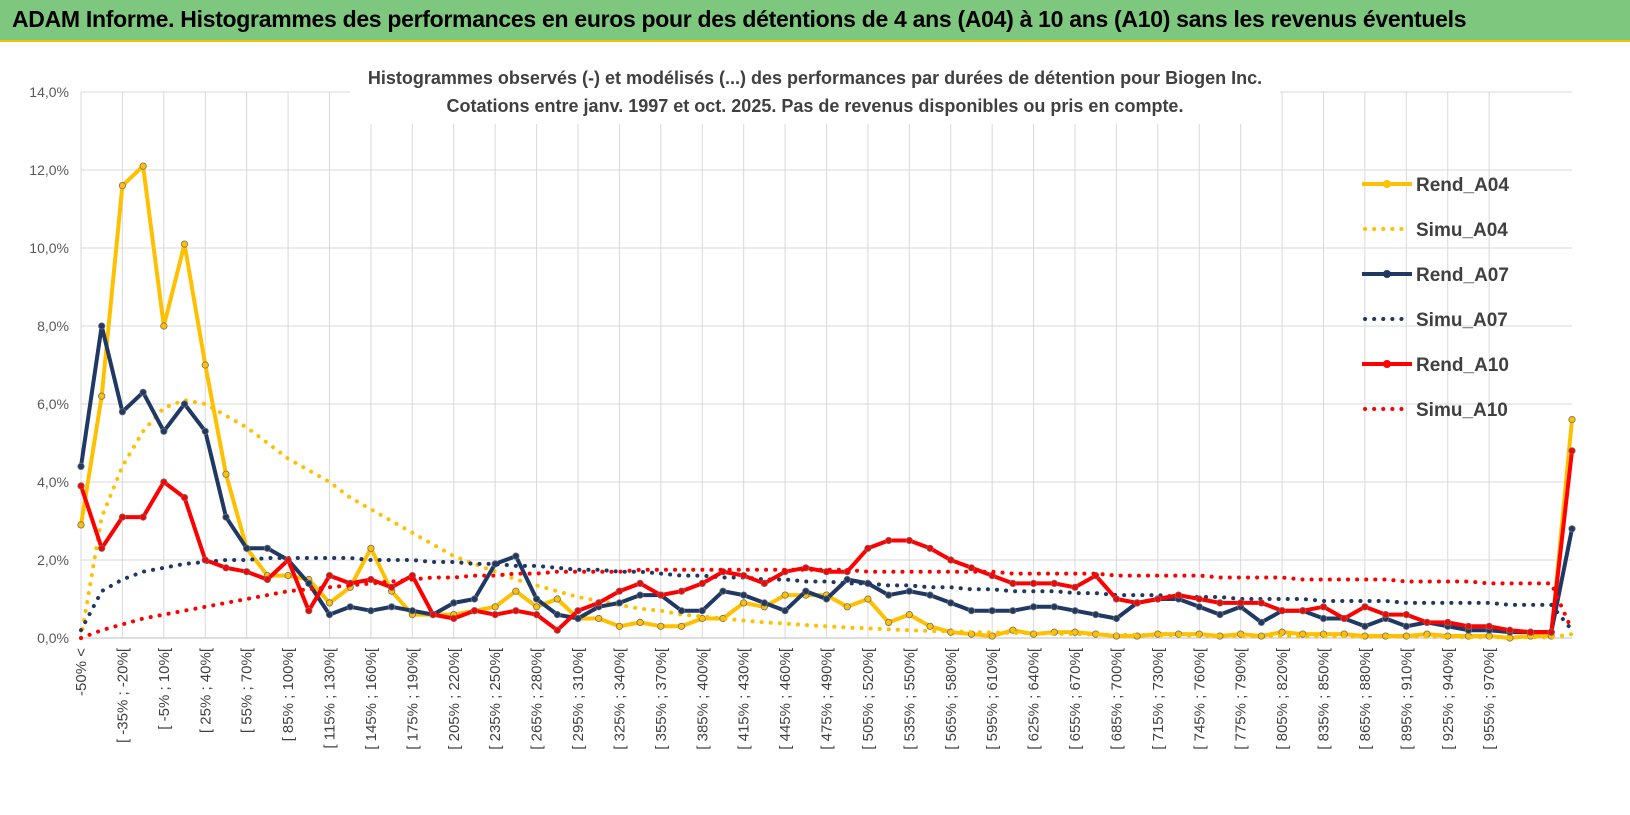  I want to click on x-tick-label: [ 685% ; 700%[, so click(1116, 698).